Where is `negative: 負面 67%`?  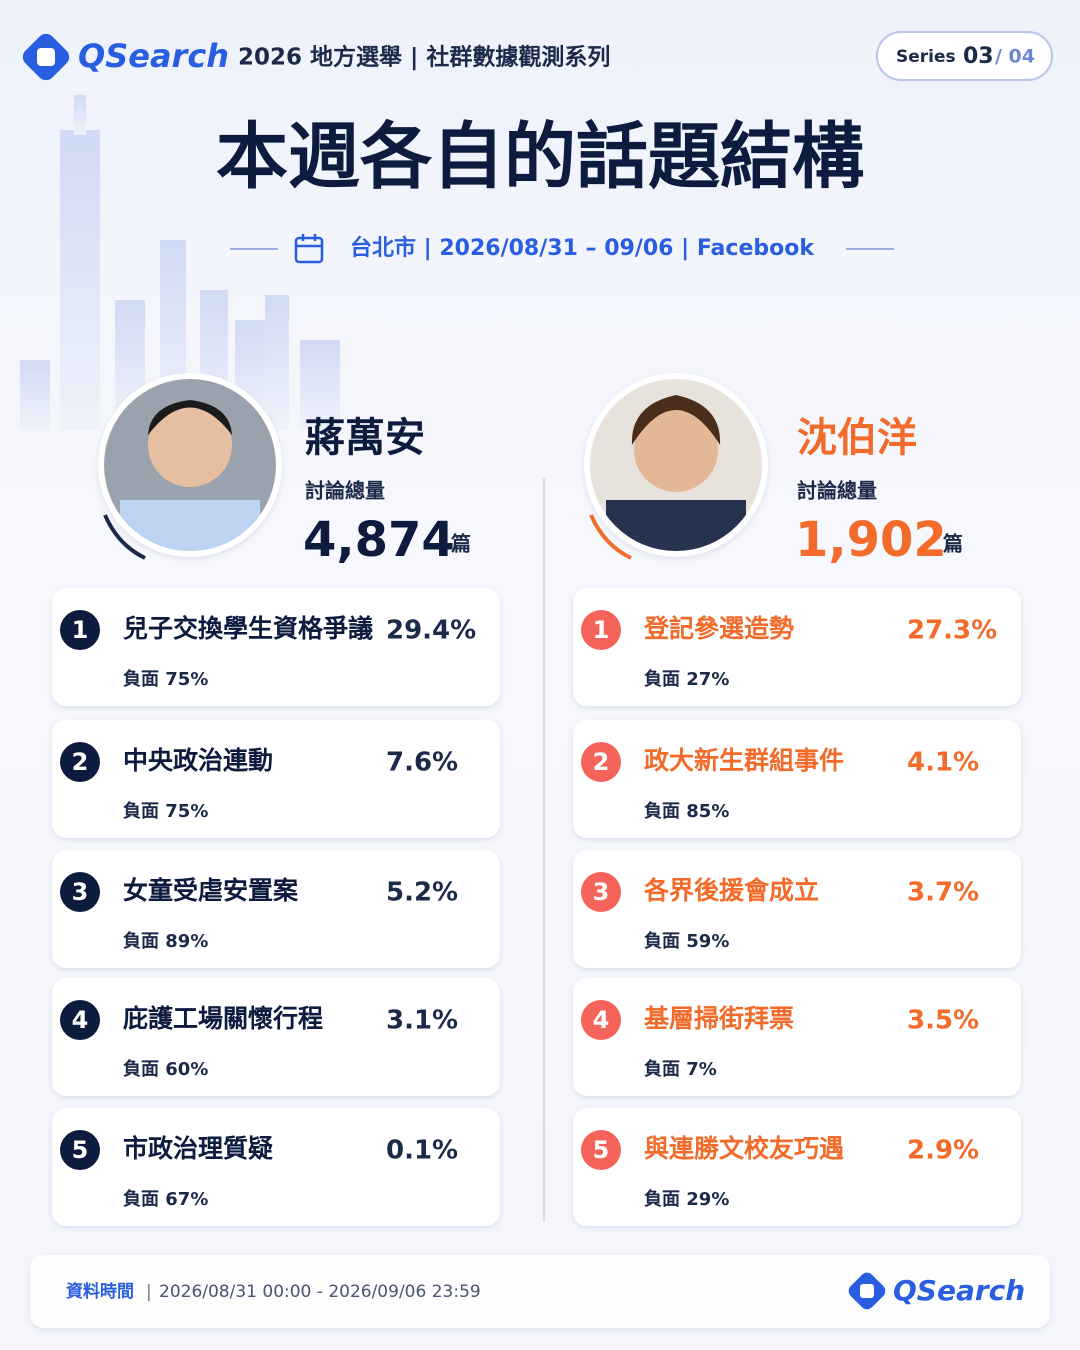
negative: 負面 67% is located at coordinates (165, 1199).